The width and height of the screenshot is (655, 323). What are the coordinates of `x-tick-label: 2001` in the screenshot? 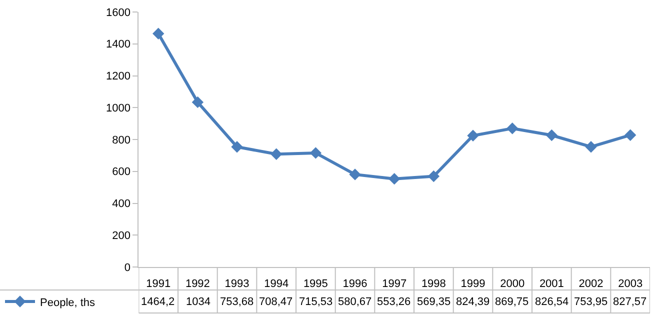 It's located at (551, 284).